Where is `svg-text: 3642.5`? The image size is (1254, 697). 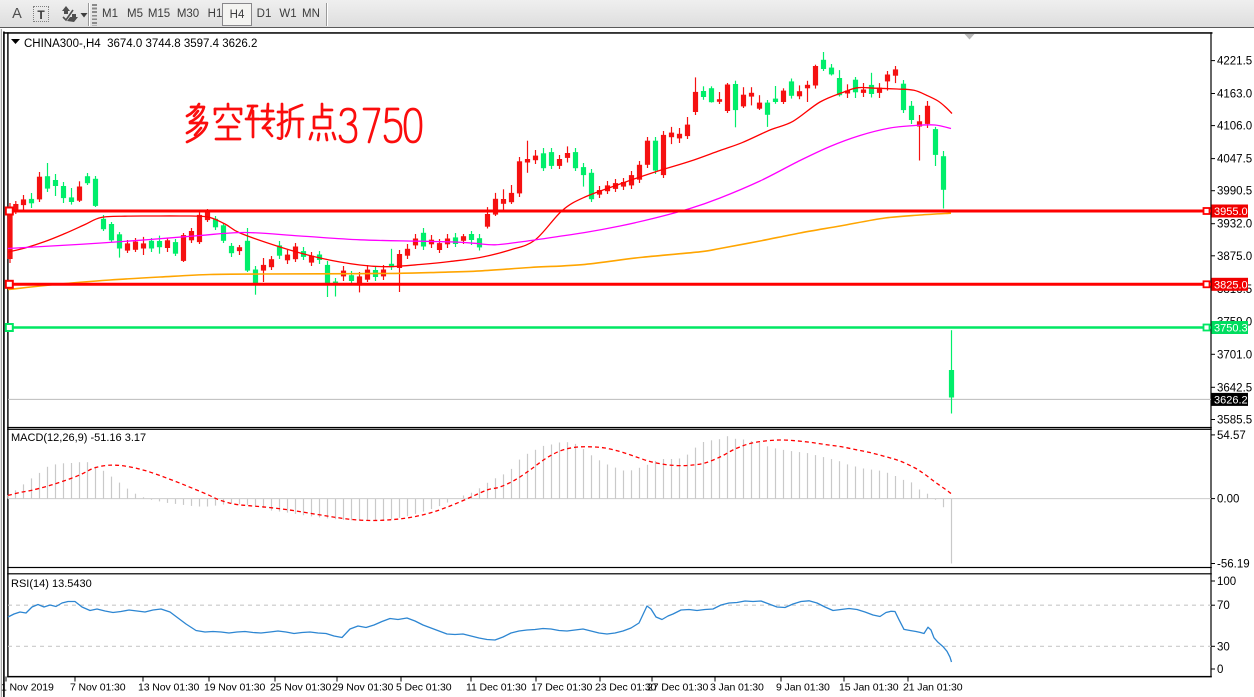 svg-text: 3642.5 is located at coordinates (1234, 388).